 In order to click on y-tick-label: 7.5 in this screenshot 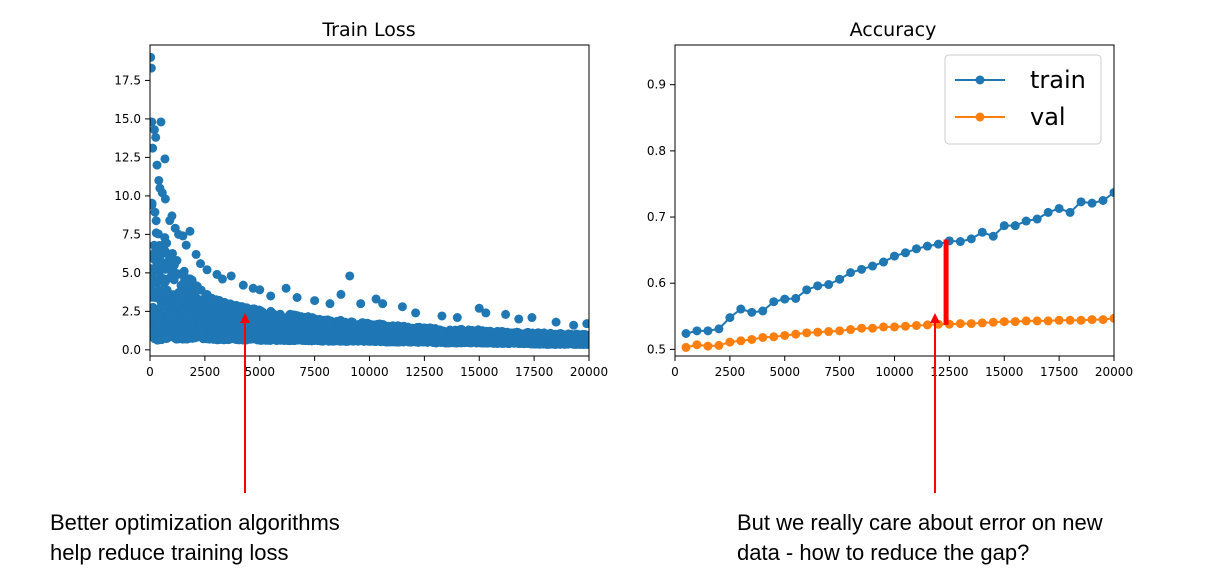, I will do `click(131, 234)`.